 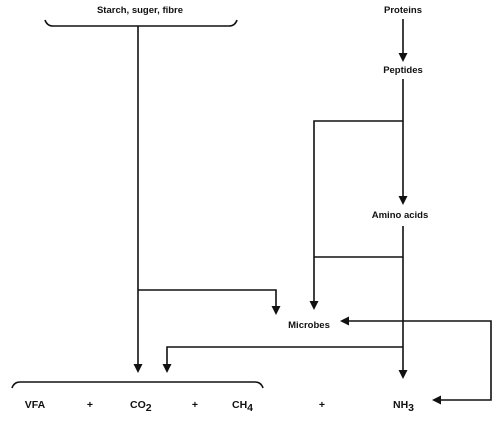 What do you see at coordinates (322, 405) in the screenshot?
I see `plus-sign-3: +` at bounding box center [322, 405].